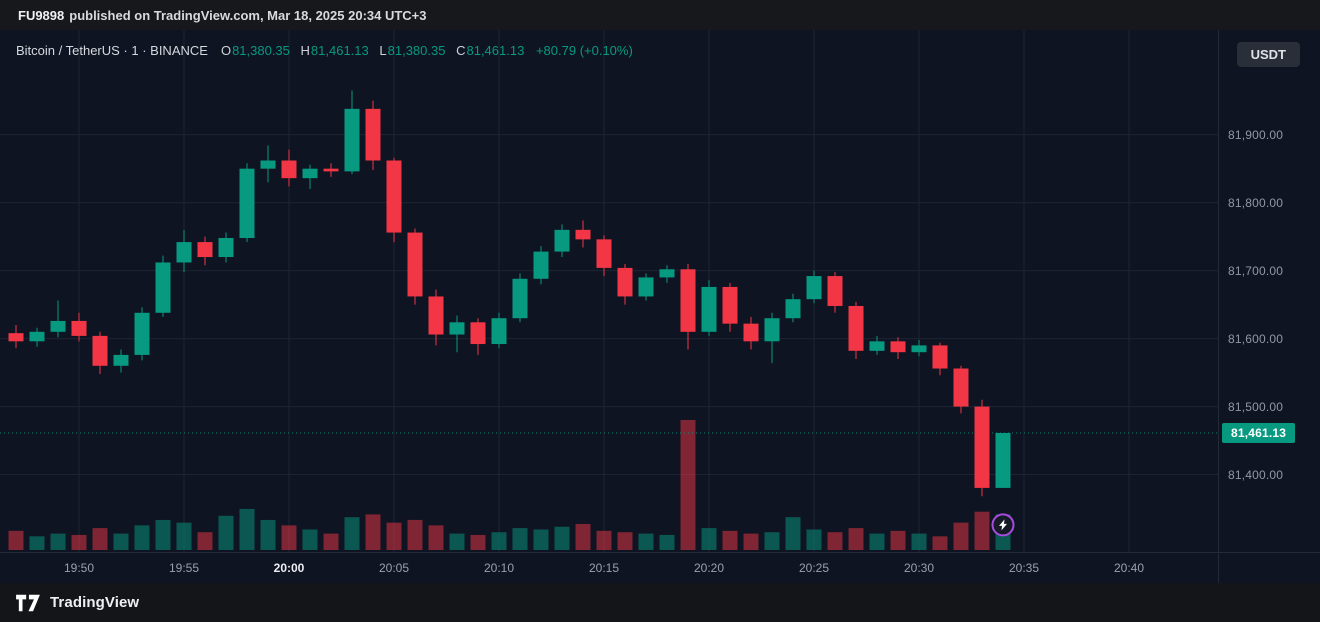  Describe the element at coordinates (584, 50) in the screenshot. I see `change-value: +80.79 (+0.10%)` at that location.